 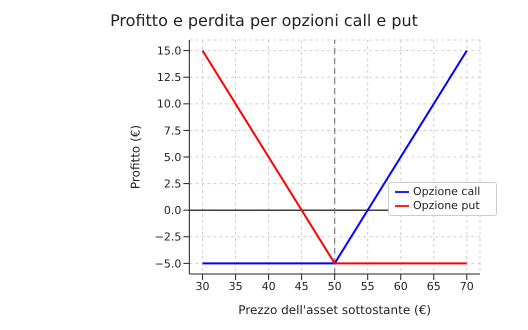 What do you see at coordinates (203, 286) in the screenshot?
I see `x-tick-label: 30` at bounding box center [203, 286].